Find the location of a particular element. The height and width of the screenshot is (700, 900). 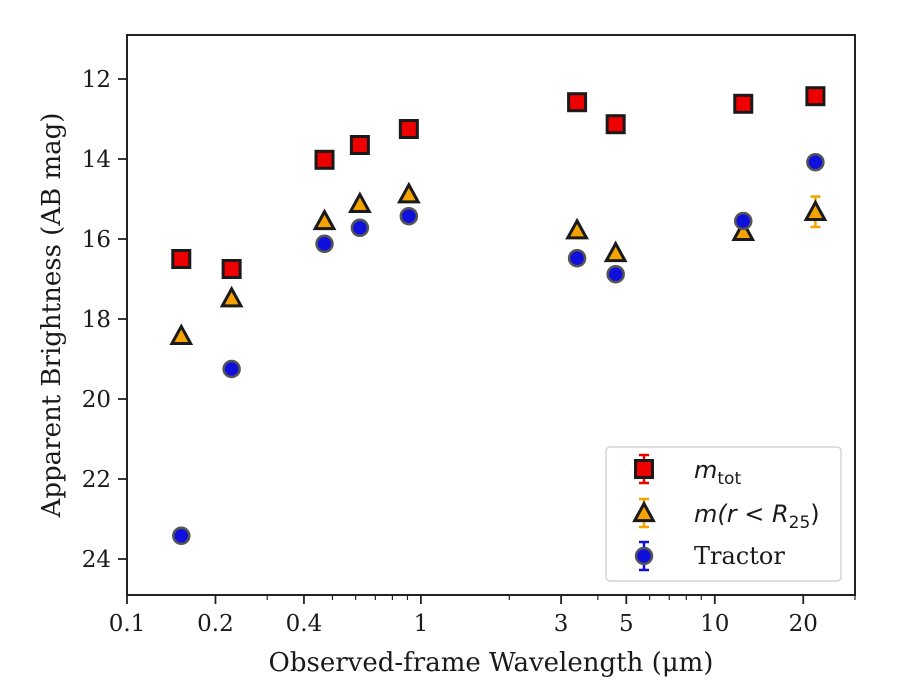

y-axis: 12 14 16 18 20 22 24 is located at coordinates (104, 320).